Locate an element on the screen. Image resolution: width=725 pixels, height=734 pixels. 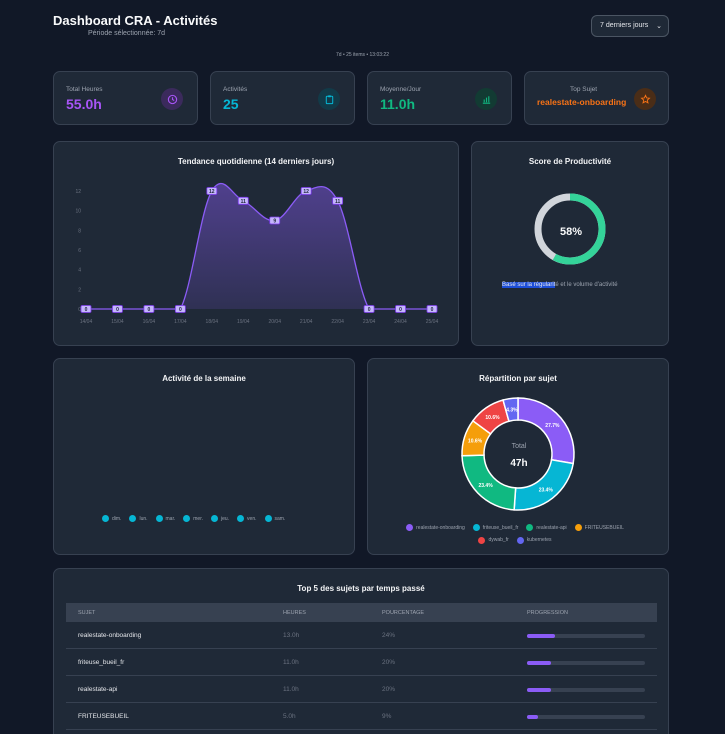
legend-label: jeu. is located at coordinates (225, 518).